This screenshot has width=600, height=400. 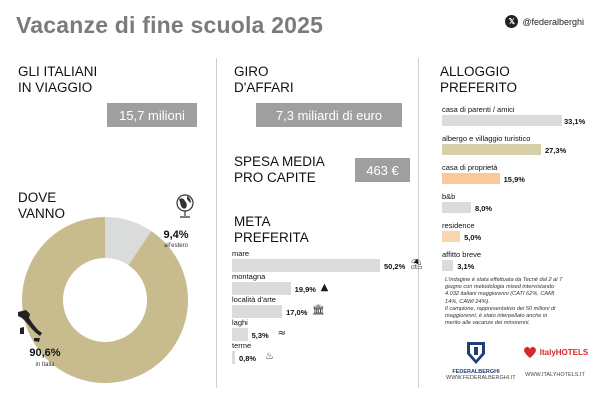 I want to click on accommodation-value: 27,3%, so click(x=555, y=150).